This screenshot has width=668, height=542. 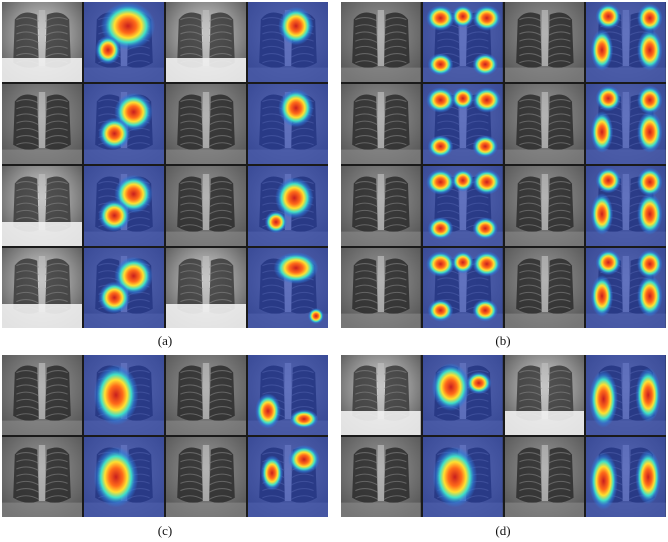 What do you see at coordinates (462, 206) in the screenshot?
I see `heatmap-image-b-r3c2` at bounding box center [462, 206].